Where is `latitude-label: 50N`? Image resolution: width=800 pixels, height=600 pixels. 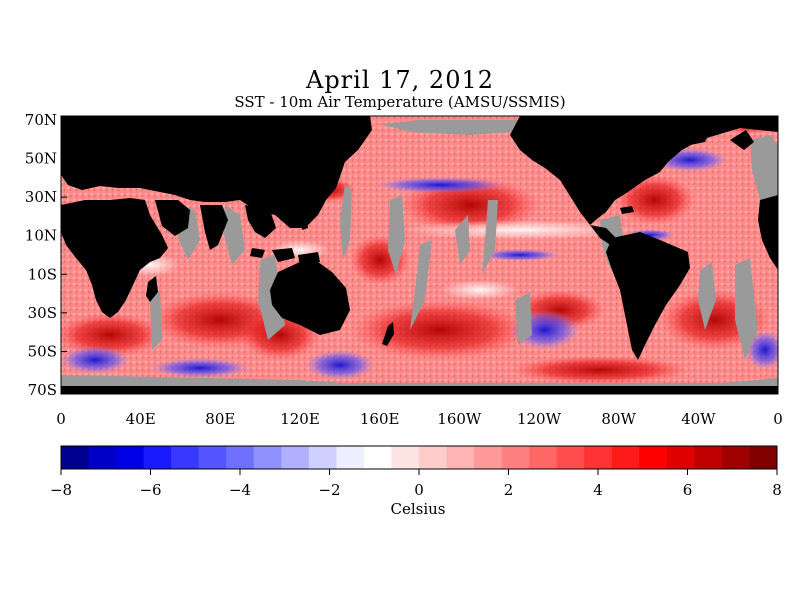 latitude-label: 50N is located at coordinates (41, 159).